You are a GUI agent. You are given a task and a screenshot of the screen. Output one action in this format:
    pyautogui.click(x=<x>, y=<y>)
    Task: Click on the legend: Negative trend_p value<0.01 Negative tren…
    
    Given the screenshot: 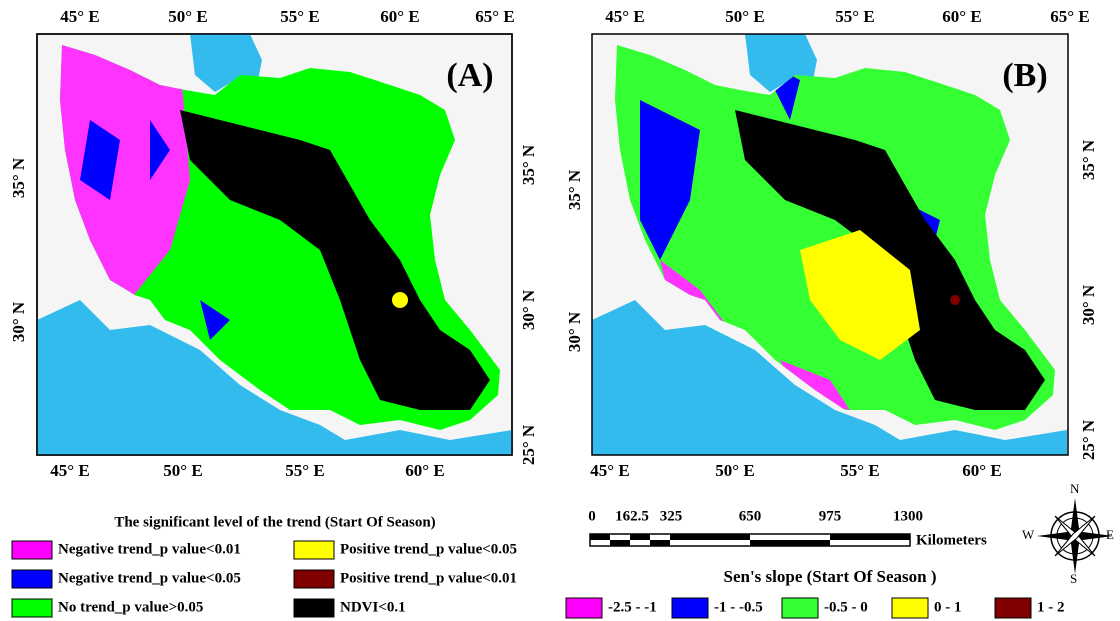 What is the action you would take?
    pyautogui.click(x=264, y=579)
    